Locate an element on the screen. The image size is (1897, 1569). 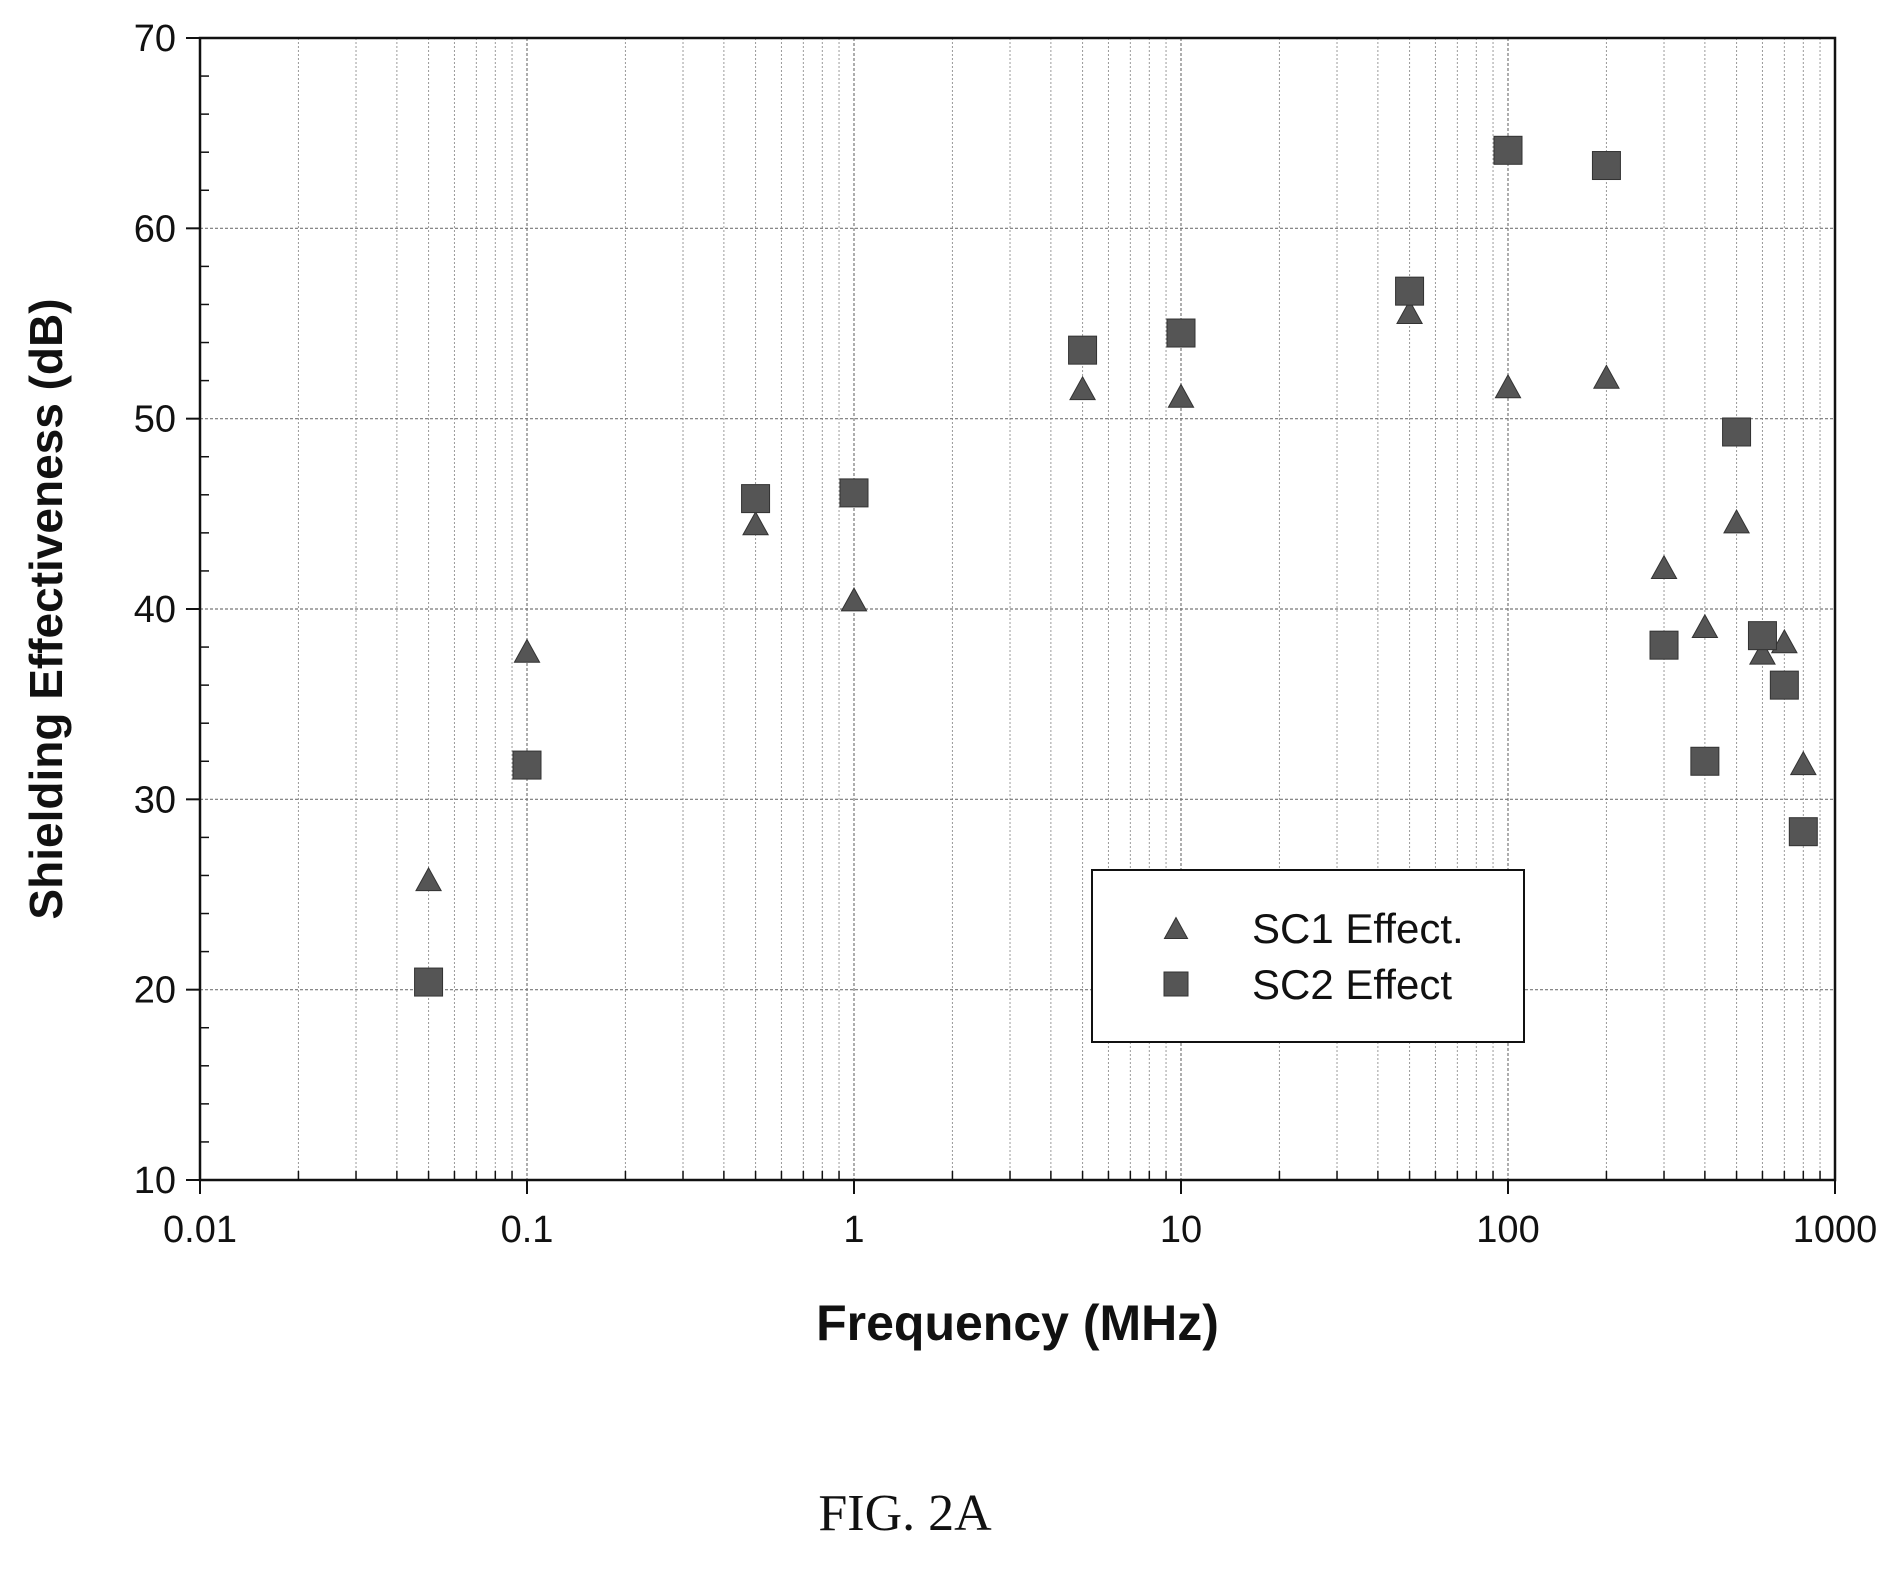
x-tick-label: 10 is located at coordinates (1181, 1230).